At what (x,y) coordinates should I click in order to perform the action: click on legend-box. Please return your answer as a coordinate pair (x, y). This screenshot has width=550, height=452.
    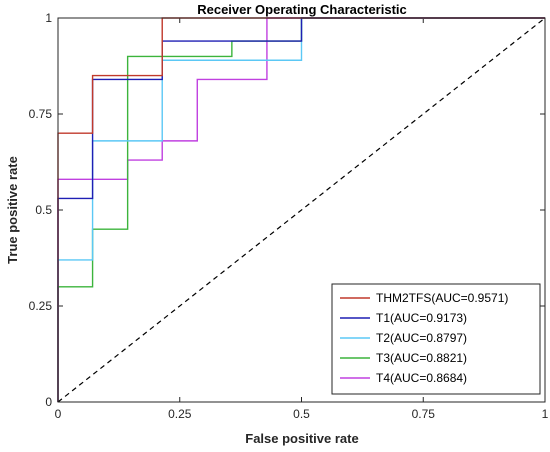
    Looking at the image, I should click on (436, 339).